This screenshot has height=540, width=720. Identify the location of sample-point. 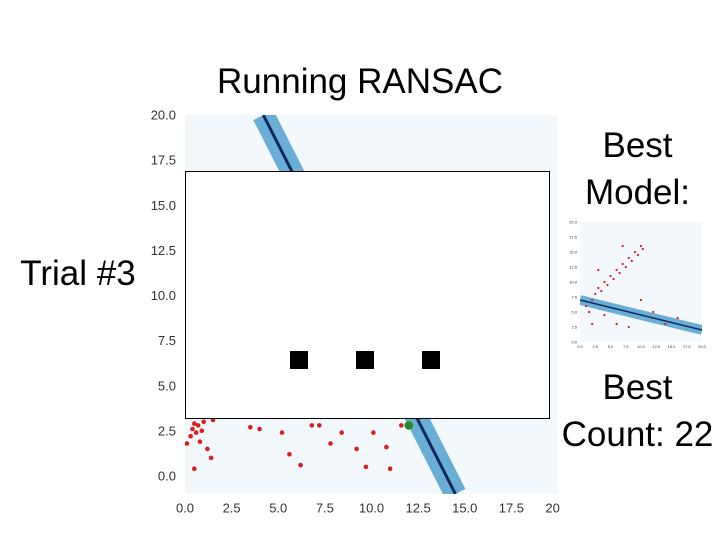
(409, 425).